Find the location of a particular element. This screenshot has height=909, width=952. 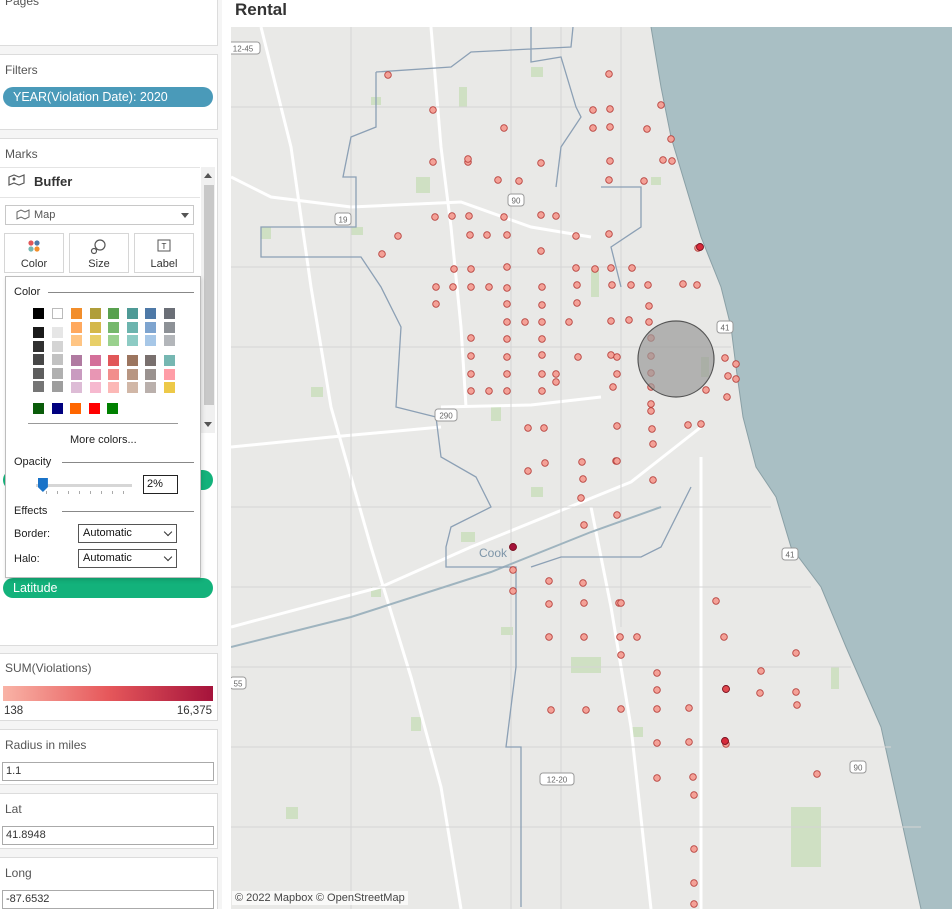

filter-pill-year: YEAR(Violation Date): 2020 is located at coordinates (108, 97).